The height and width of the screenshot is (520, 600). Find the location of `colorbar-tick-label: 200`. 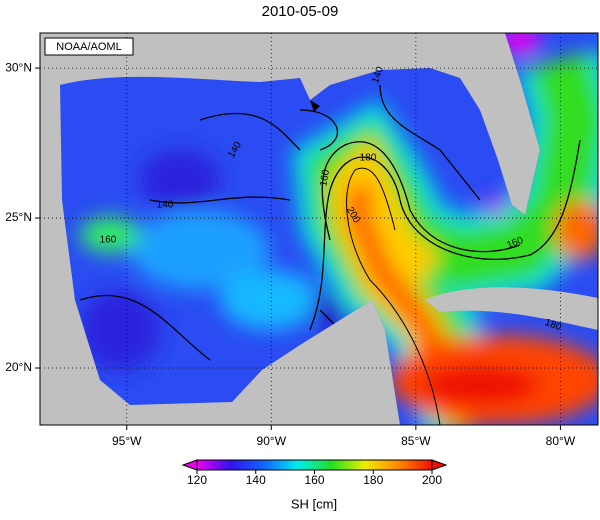

colorbar-tick-label: 200 is located at coordinates (432, 480).